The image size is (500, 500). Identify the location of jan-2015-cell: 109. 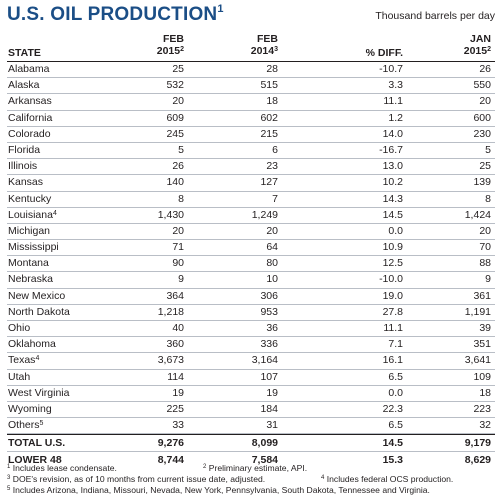
(482, 376).